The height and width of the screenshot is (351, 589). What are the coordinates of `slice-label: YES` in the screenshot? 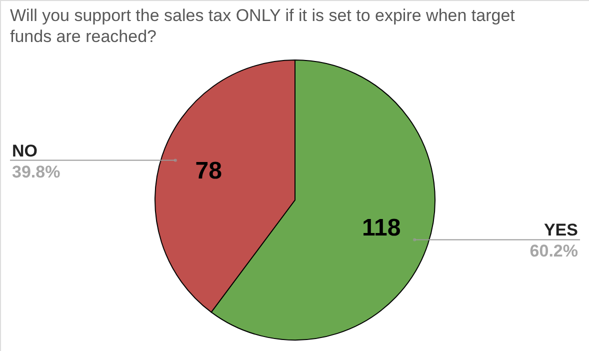 It's located at (561, 230).